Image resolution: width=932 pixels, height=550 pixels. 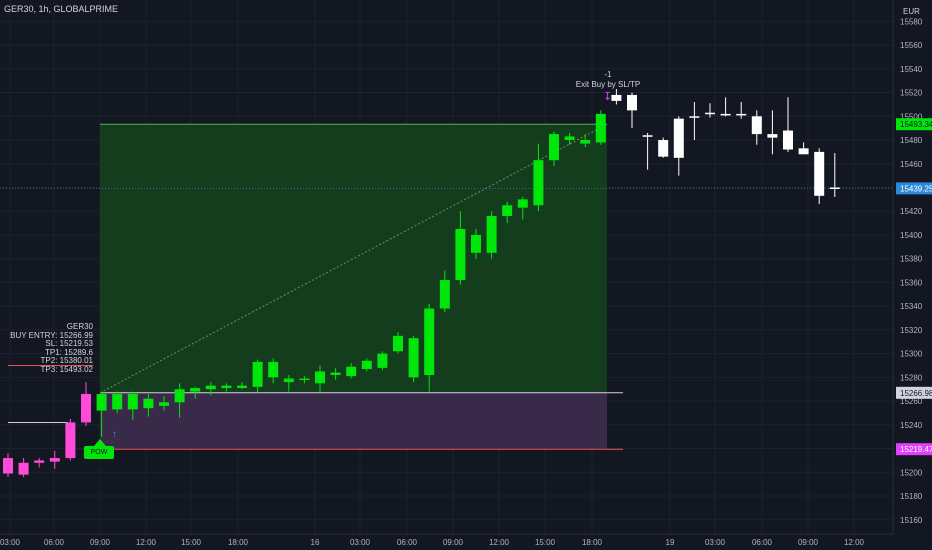 I want to click on time-tick-label: 19, so click(x=670, y=542).